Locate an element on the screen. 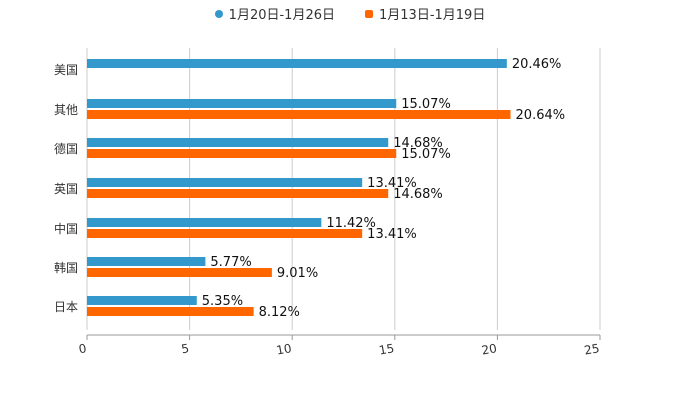  data-label: 9.01% is located at coordinates (297, 273).